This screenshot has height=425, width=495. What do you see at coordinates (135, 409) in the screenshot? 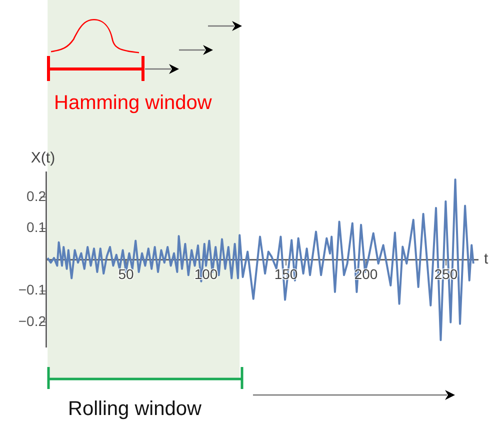
I see `text: Rolling window` at bounding box center [135, 409].